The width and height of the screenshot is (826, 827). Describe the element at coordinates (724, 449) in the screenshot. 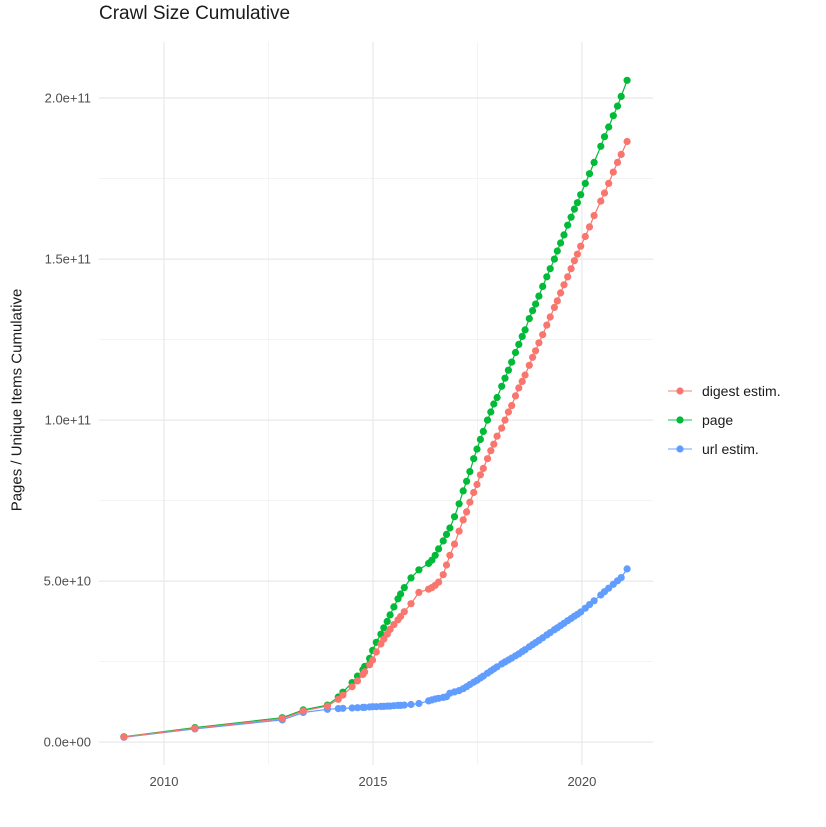

I see `legend-item-url-estim: url estim.` at that location.